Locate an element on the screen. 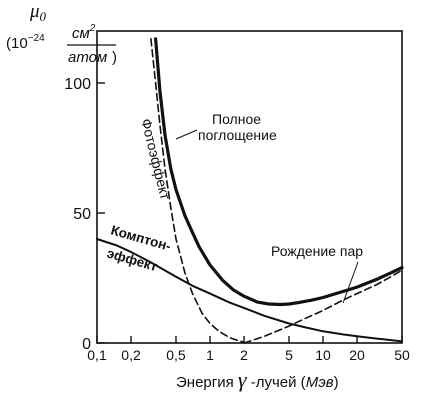 The height and width of the screenshot is (400, 439). x-label-gamma: γ is located at coordinates (243, 379).